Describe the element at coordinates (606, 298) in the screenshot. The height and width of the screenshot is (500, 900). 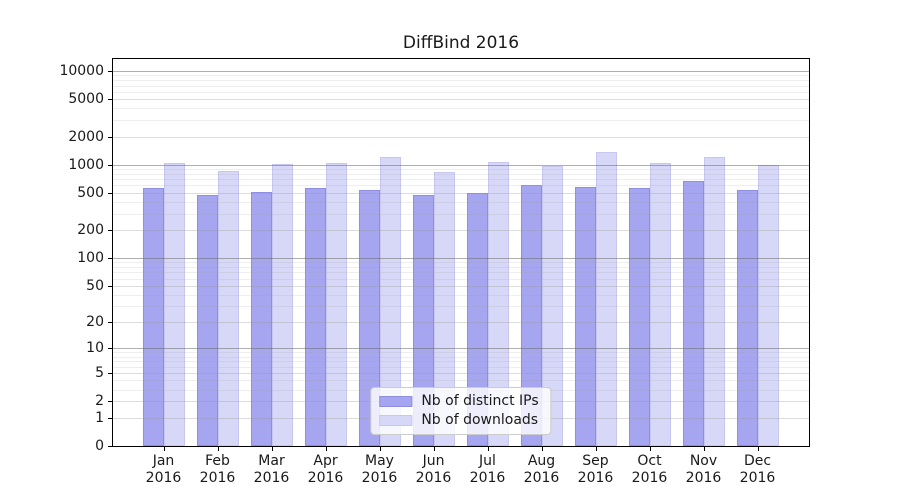
I see `bar-downloads-sep` at that location.